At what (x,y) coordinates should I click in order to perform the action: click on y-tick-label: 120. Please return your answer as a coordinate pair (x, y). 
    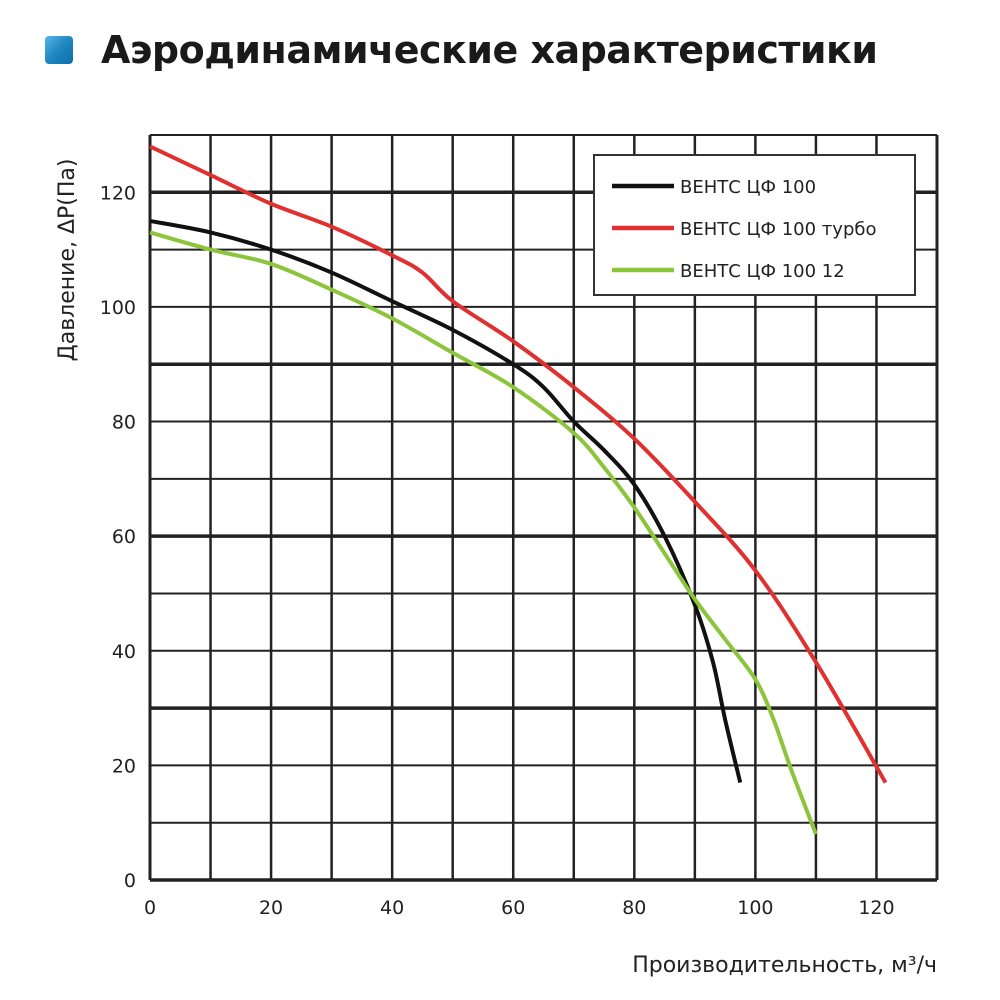
    Looking at the image, I should click on (118, 193).